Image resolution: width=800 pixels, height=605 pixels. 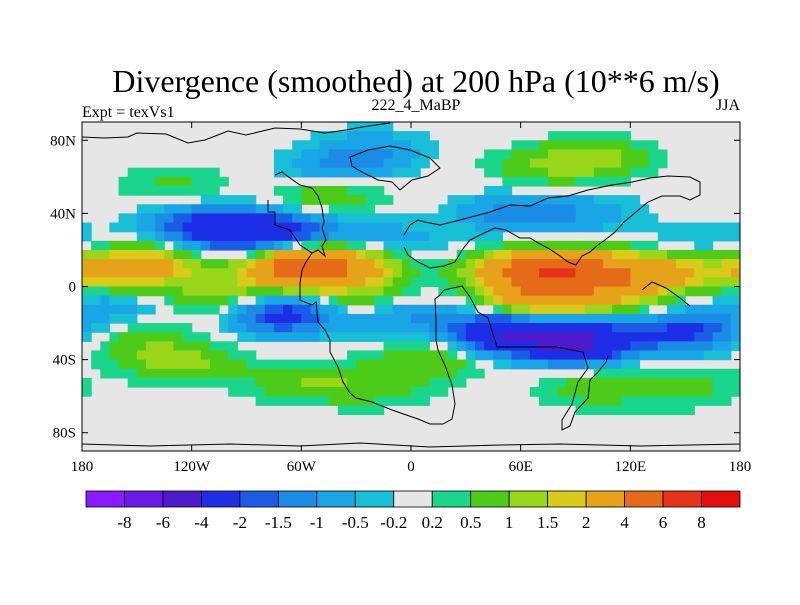 What do you see at coordinates (393, 522) in the screenshot?
I see `colorbar-label: -0.2` at bounding box center [393, 522].